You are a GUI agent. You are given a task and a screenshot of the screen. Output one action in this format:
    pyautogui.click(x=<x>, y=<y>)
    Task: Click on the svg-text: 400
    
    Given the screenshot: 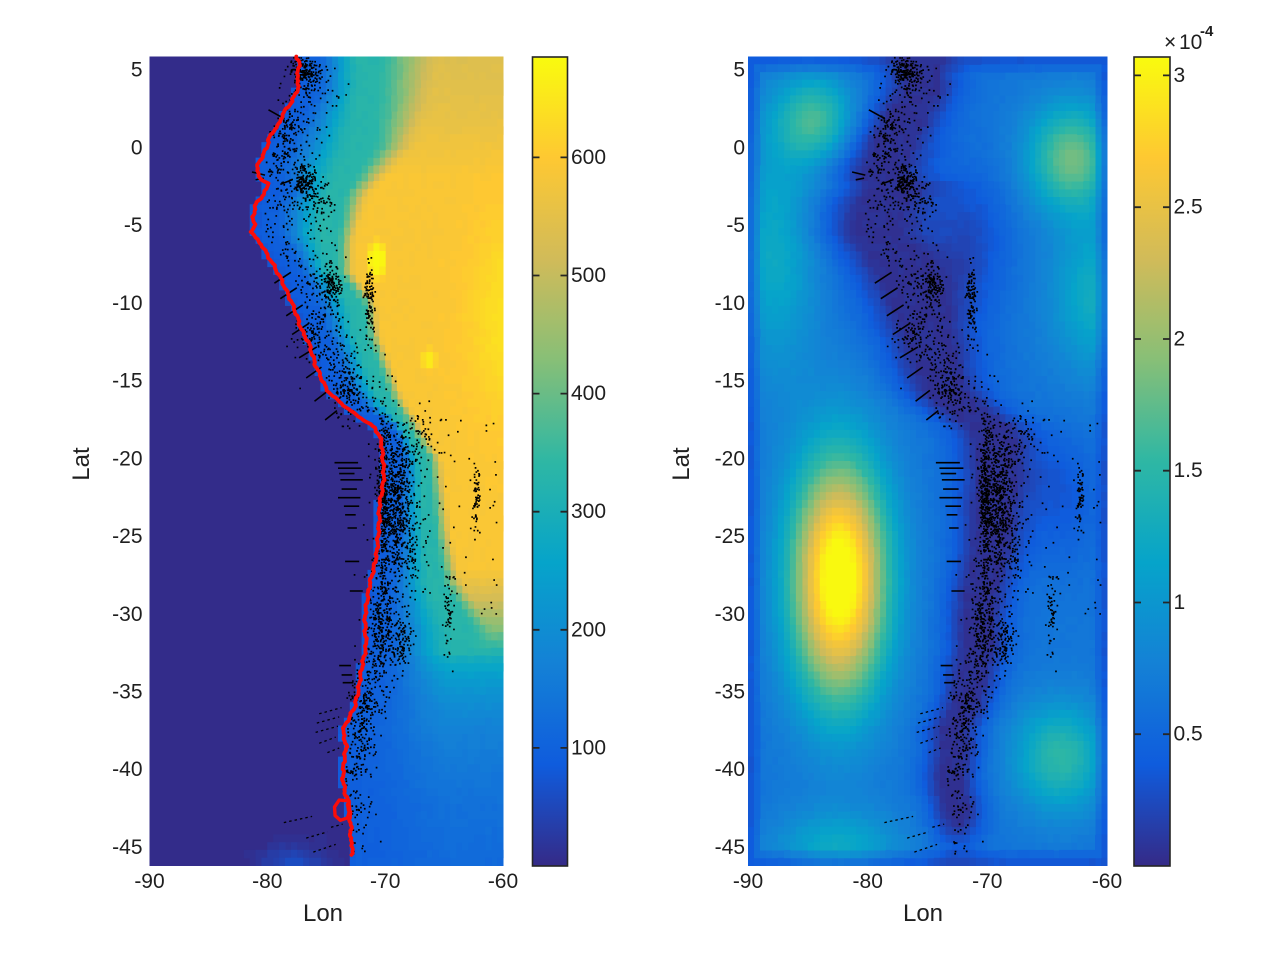 What is the action you would take?
    pyautogui.click(x=588, y=393)
    